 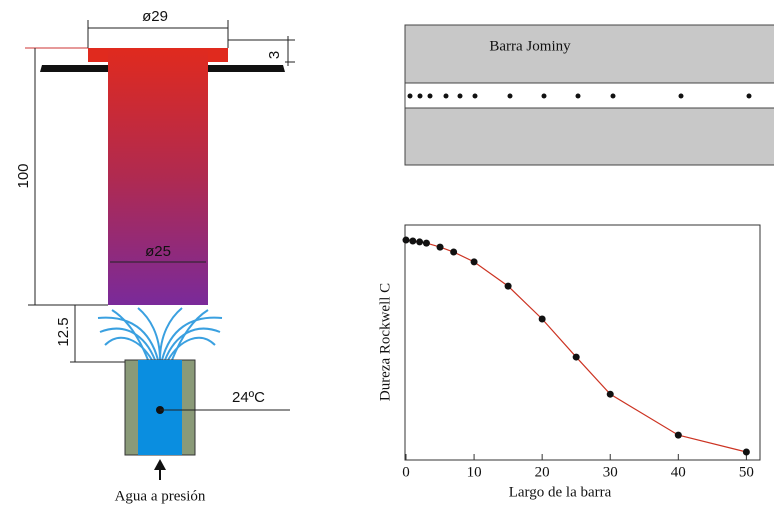 I want to click on x-tick-label: 30, so click(x=610, y=472).